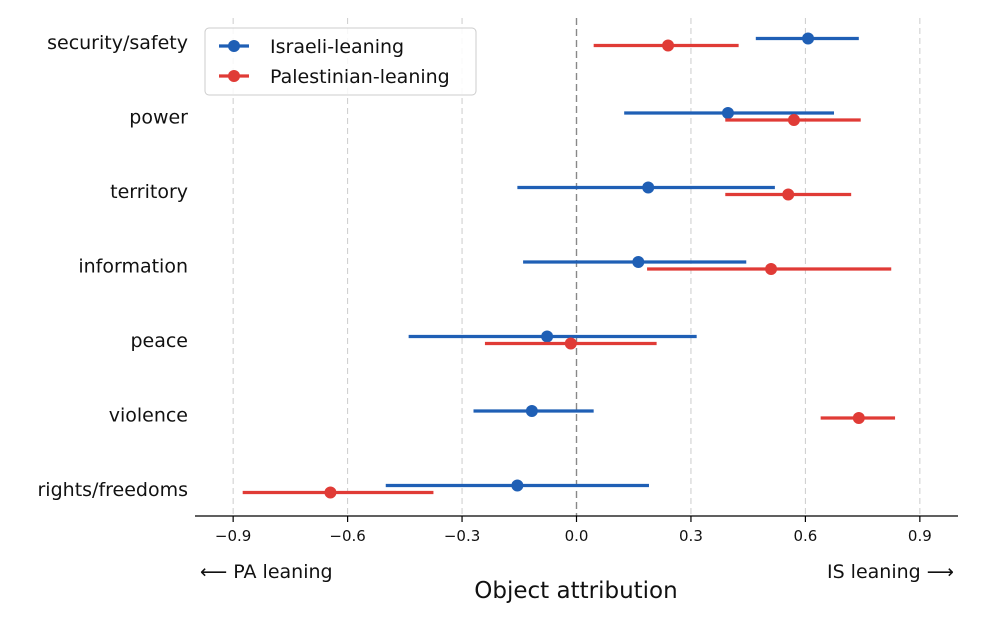  Describe the element at coordinates (691, 536) in the screenshot. I see `x-tick-label-4: 0.3` at that location.